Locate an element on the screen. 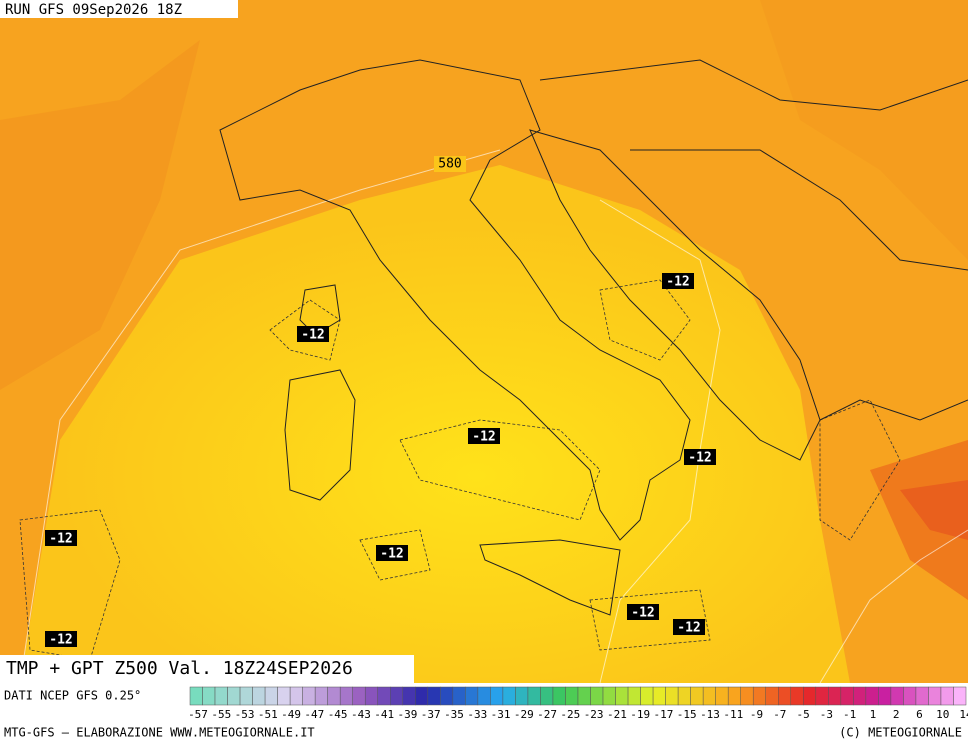 Image resolution: width=968 pixels, height=749 pixels. run-label: RUN GFS 09Sep2026 18Z is located at coordinates (93, 10).